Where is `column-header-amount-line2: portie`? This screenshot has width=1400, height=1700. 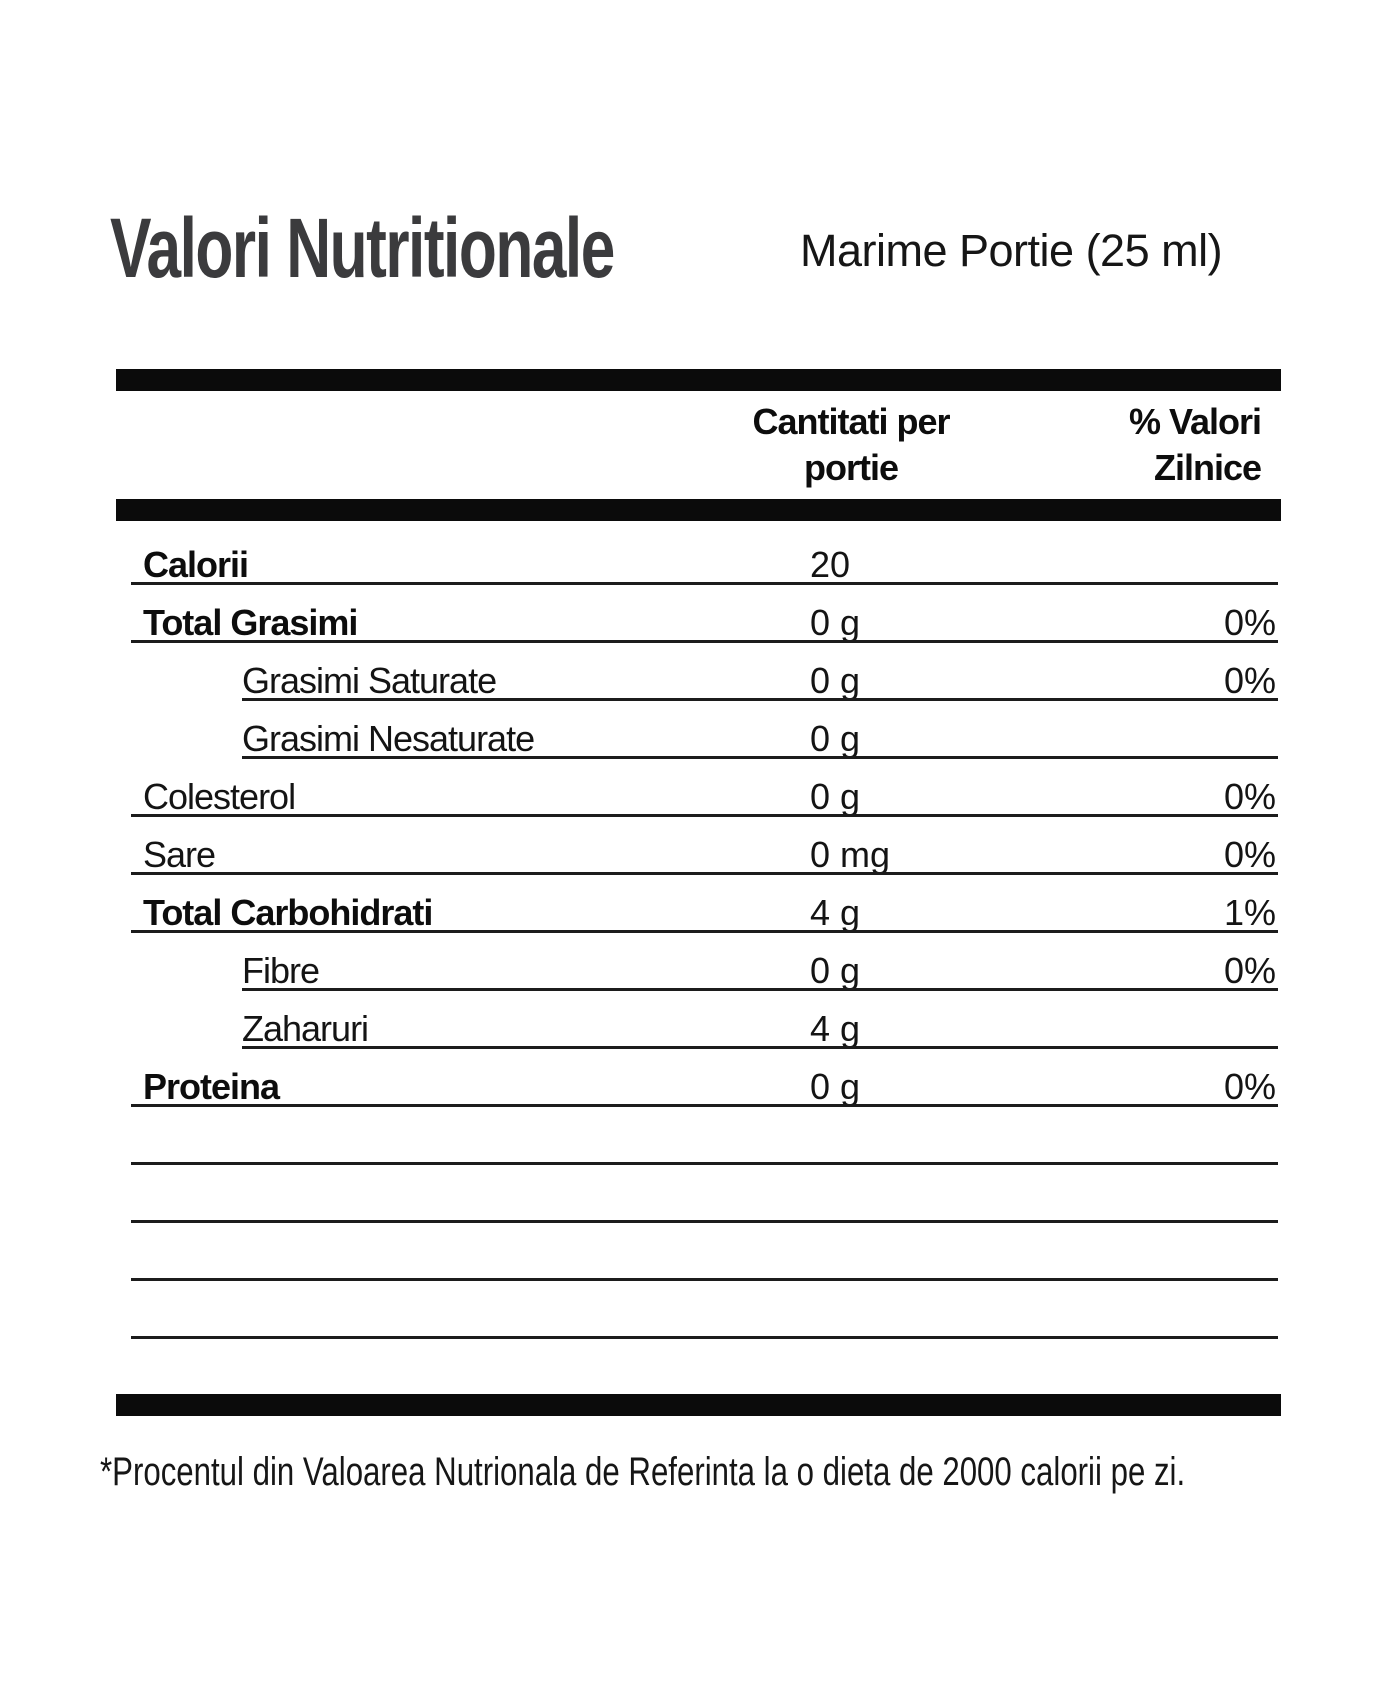
column-header-amount-line2: portie is located at coordinates (851, 467).